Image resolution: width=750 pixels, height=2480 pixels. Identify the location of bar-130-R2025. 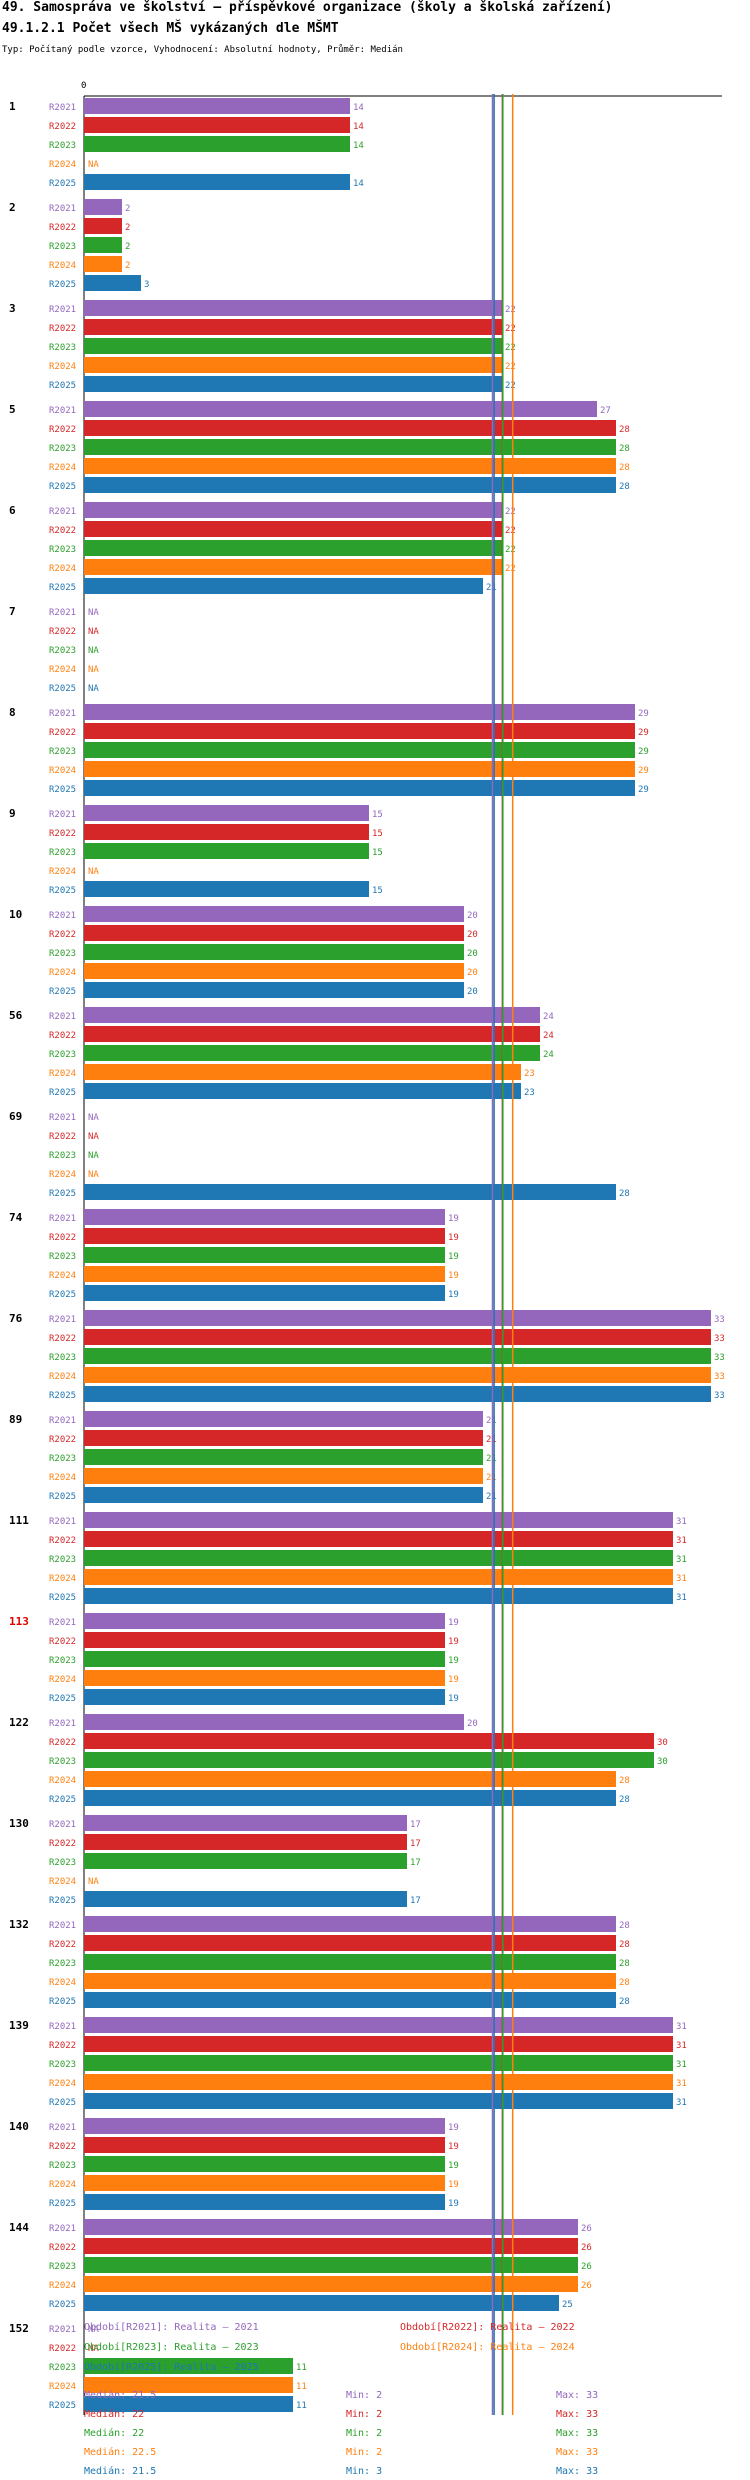
(245, 1899).